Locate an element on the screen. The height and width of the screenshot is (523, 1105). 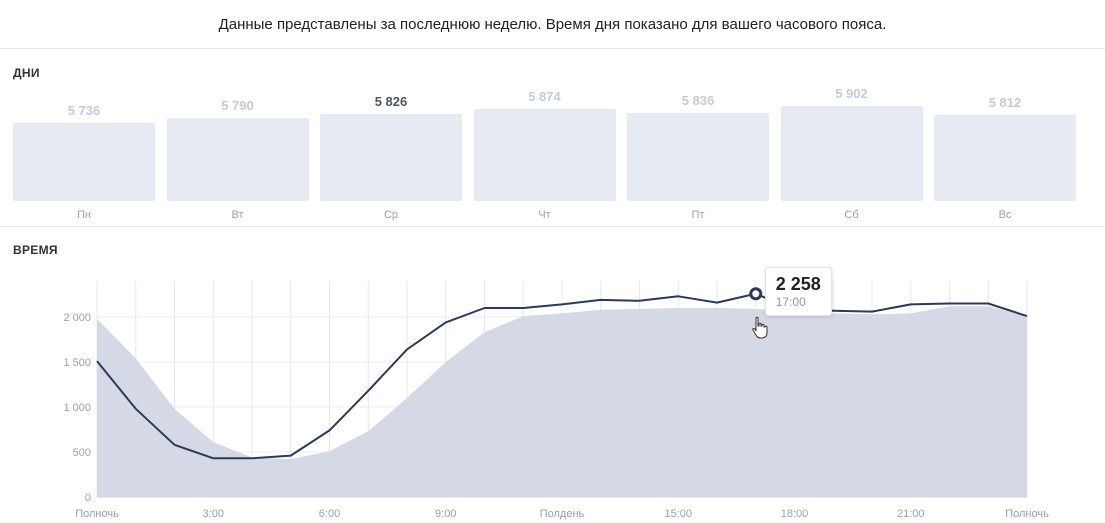
day-label: Чт is located at coordinates (544, 215).